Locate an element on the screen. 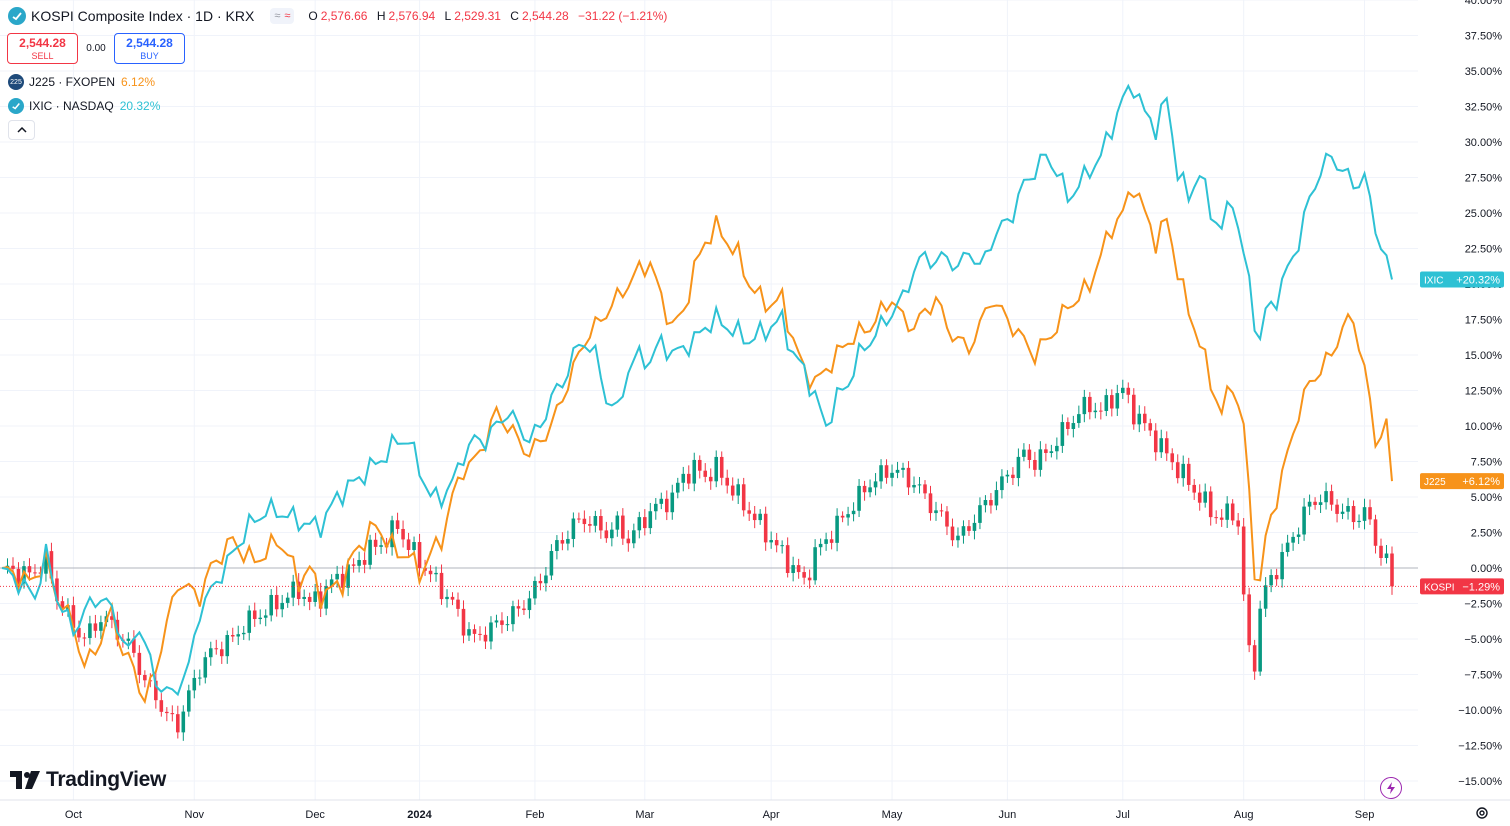 This screenshot has height=826, width=1510. y-tick-label: 12.50% is located at coordinates (1484, 392).